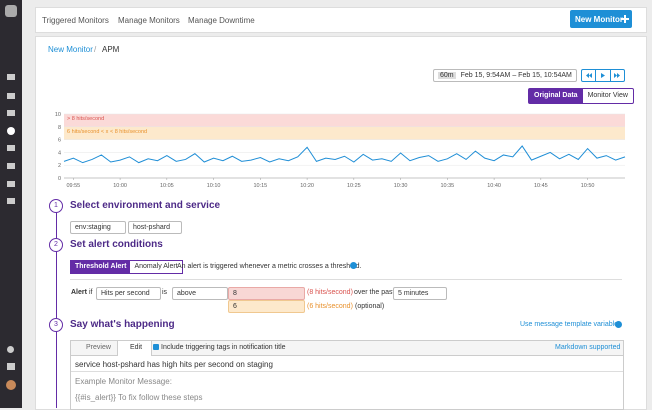 The width and height of the screenshot is (652, 410). Describe the element at coordinates (56, 325) in the screenshot. I see `step-number: 3` at that location.